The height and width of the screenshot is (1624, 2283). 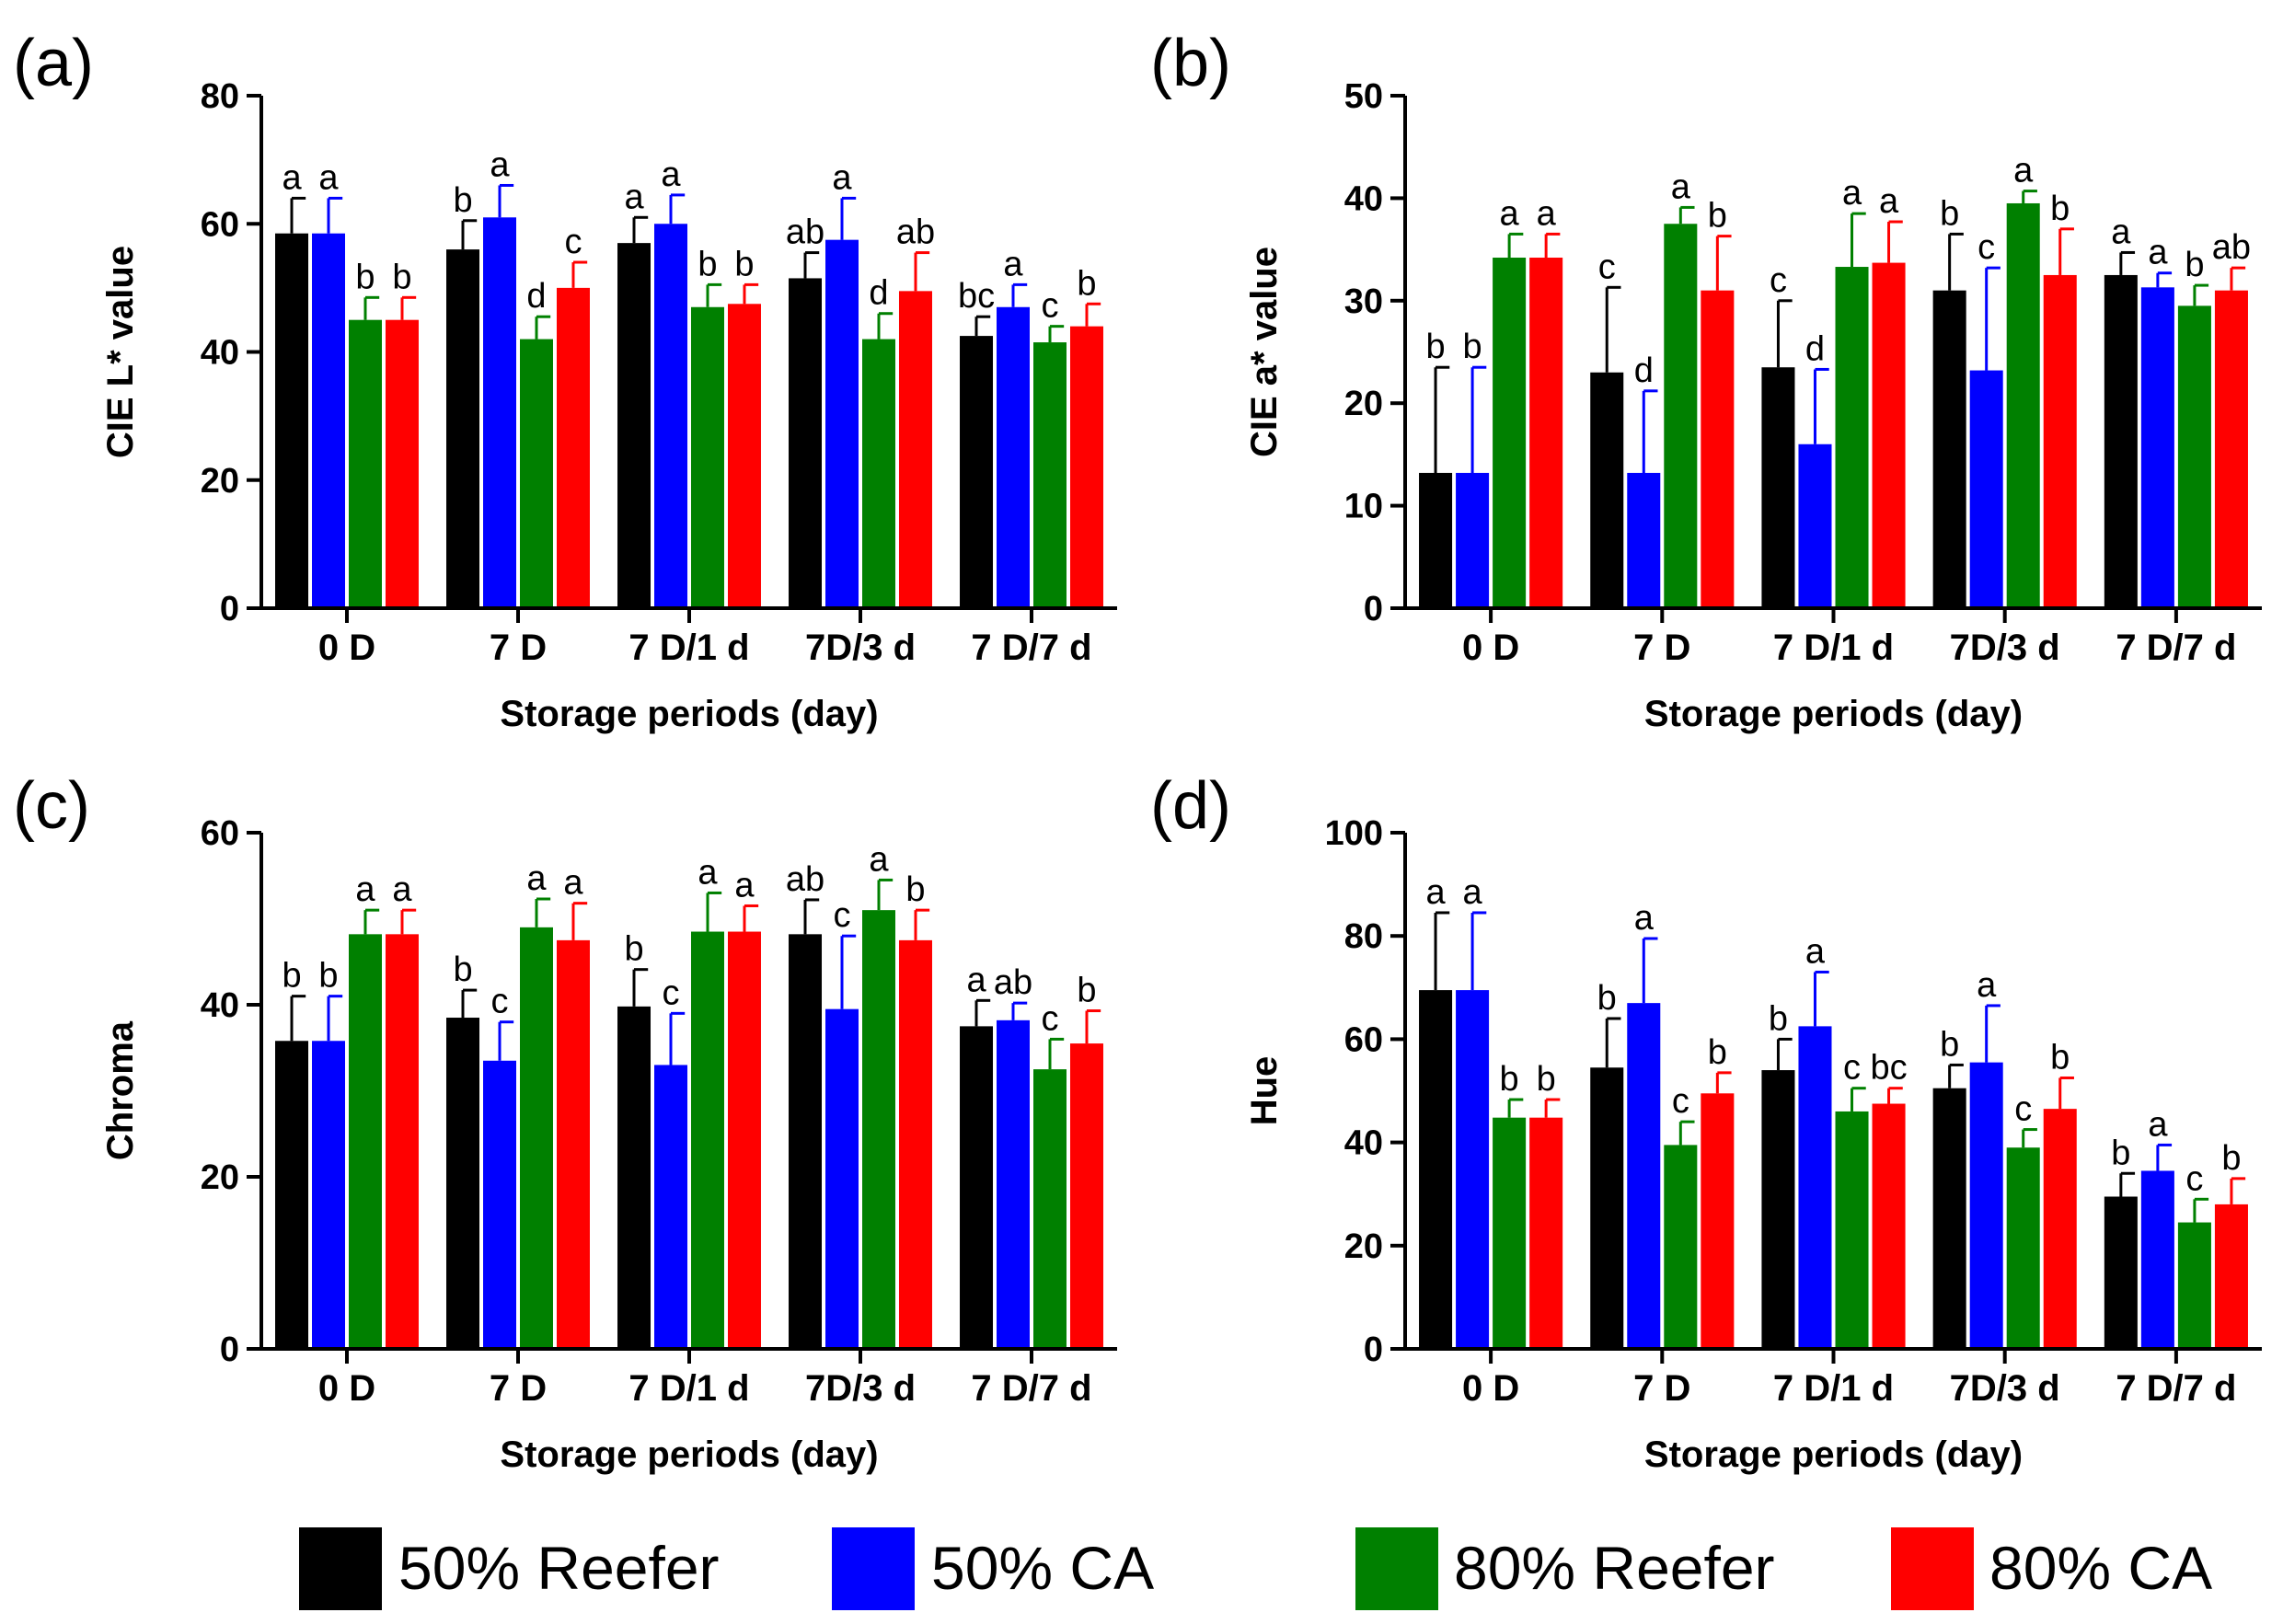 What do you see at coordinates (860, 648) in the screenshot?
I see `x-tick-label: 7D/3 d` at bounding box center [860, 648].